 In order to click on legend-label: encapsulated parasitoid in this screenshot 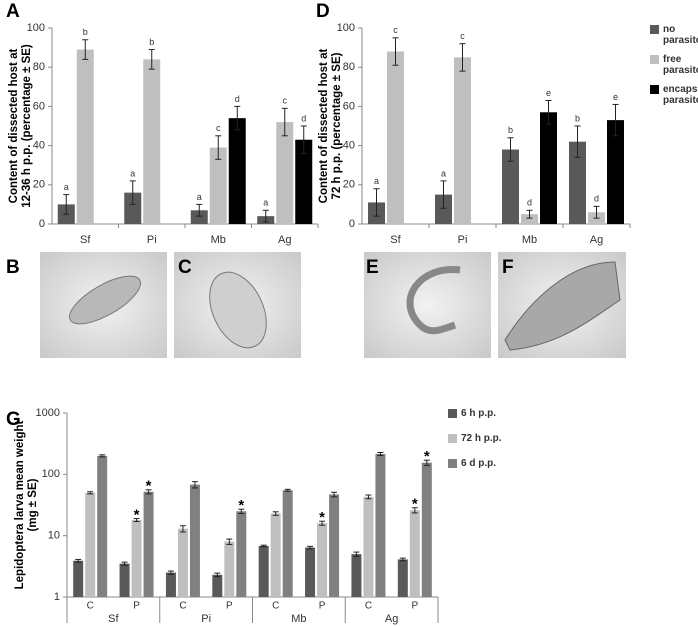, I will do `click(680, 95)`.